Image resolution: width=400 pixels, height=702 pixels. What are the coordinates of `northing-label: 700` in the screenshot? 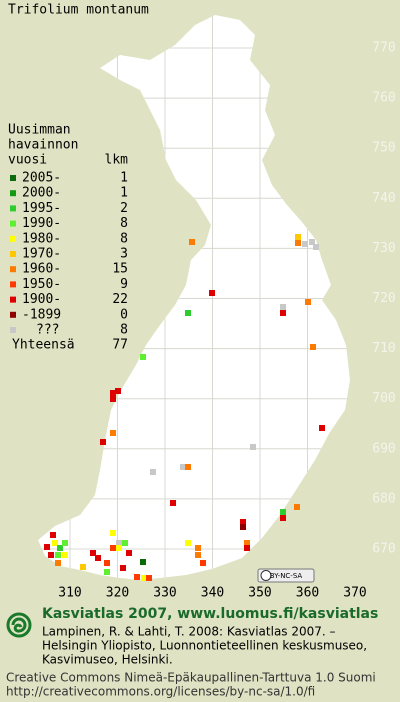 It's located at (383, 398).